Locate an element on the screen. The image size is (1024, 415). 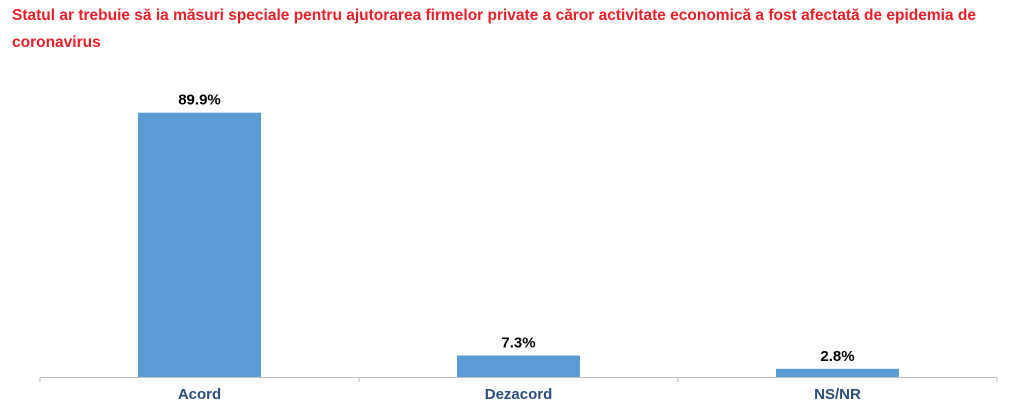
x-axis-ticks is located at coordinates (518, 379).